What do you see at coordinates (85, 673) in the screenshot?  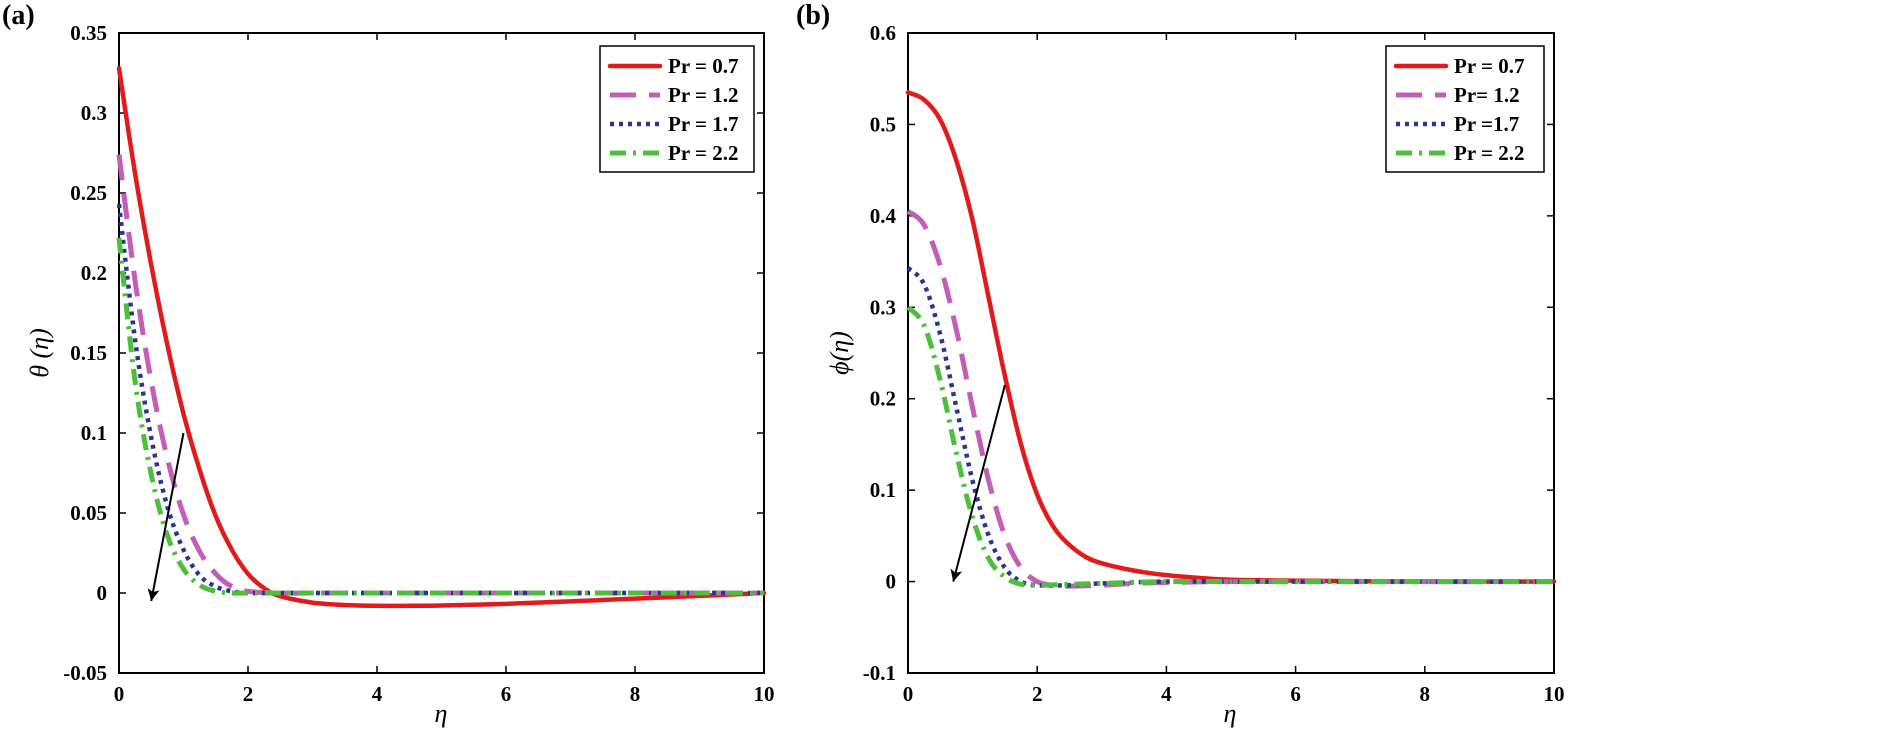 I see `y-tick-label: -0.05` at bounding box center [85, 673].